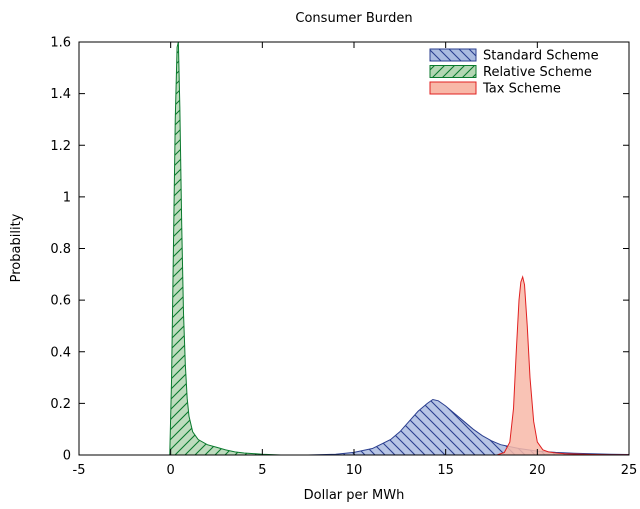 The image size is (640, 509). What do you see at coordinates (60, 301) in the screenshot?
I see `y-tick-label: 0.6` at bounding box center [60, 301].